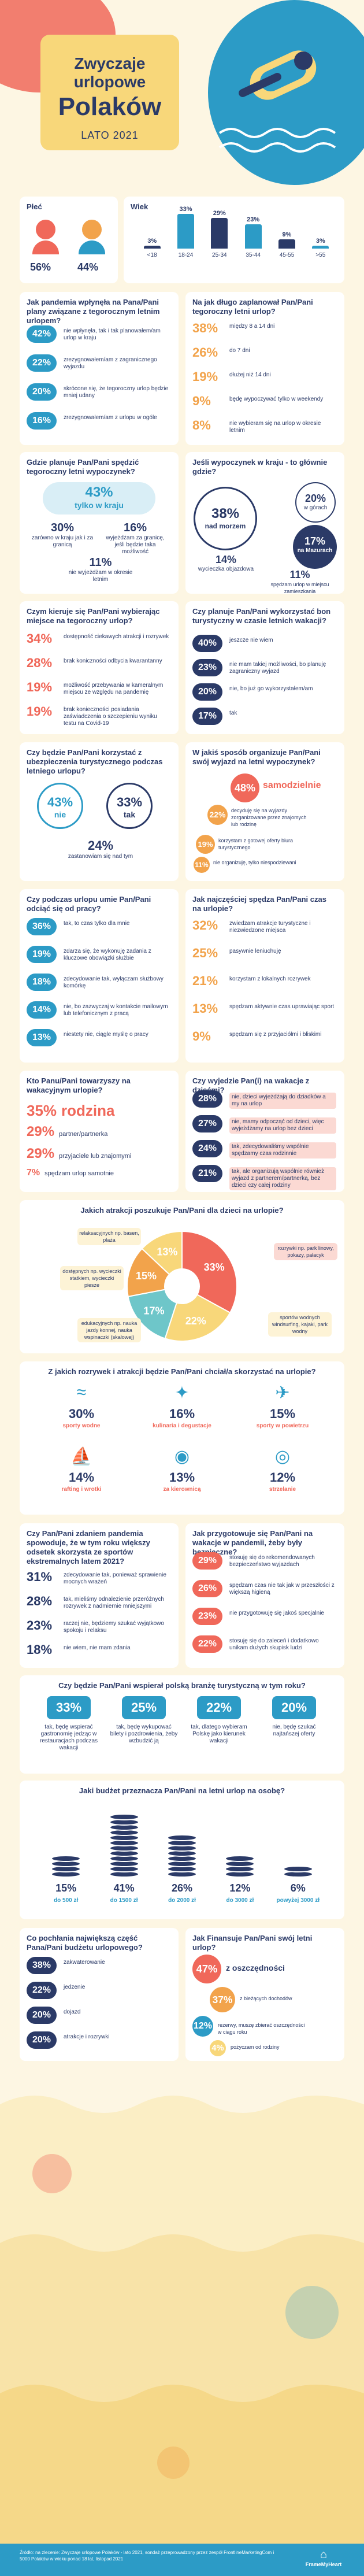 This screenshot has height=2576, width=364. What do you see at coordinates (282, 1426) in the screenshot?
I see `q14-label: sporty w powietrzu` at bounding box center [282, 1426].